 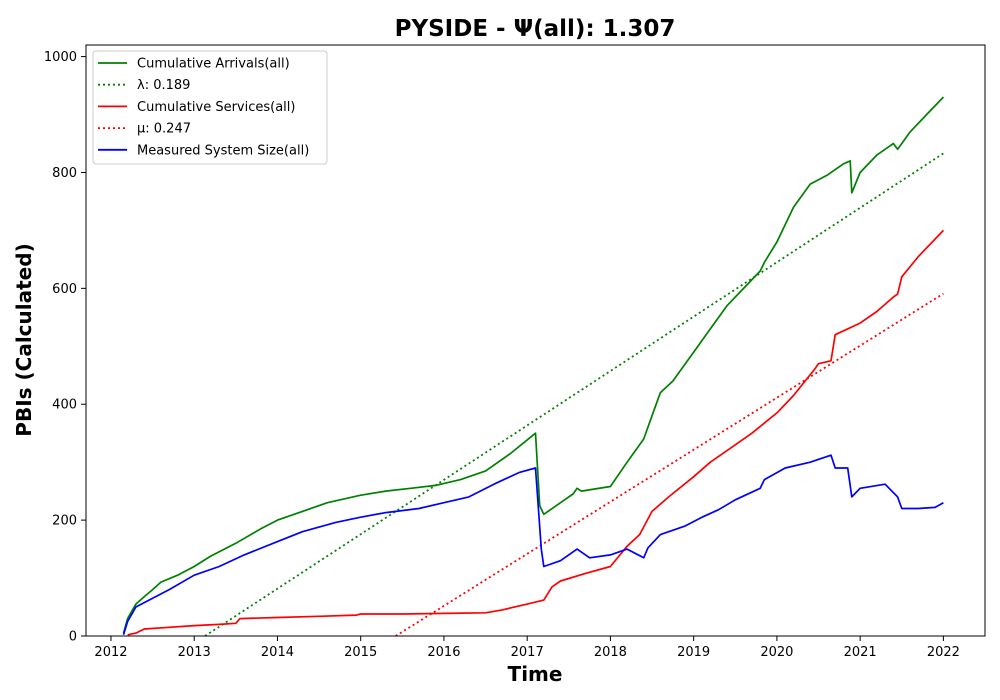 What do you see at coordinates (216, 107) in the screenshot?
I see `legend-label: Cumulative Services(all)` at bounding box center [216, 107].